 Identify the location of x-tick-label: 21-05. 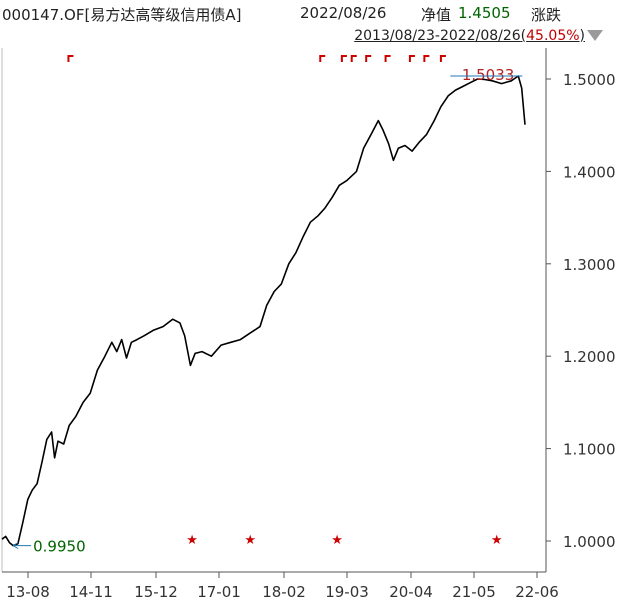
(474, 592).